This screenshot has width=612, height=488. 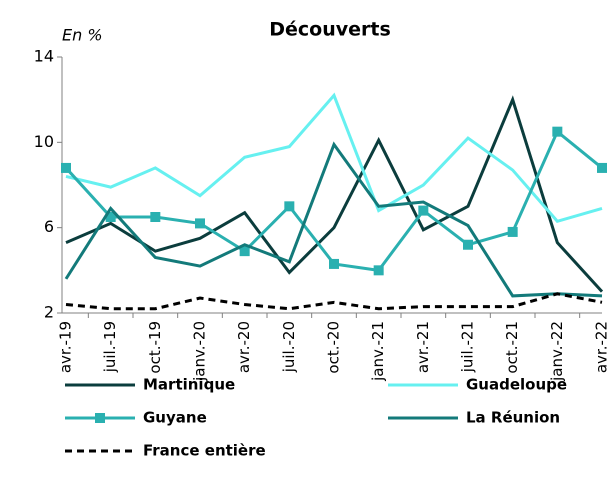 What do you see at coordinates (557, 351) in the screenshot?
I see `x-tick-label: janv.-22` at bounding box center [557, 351].